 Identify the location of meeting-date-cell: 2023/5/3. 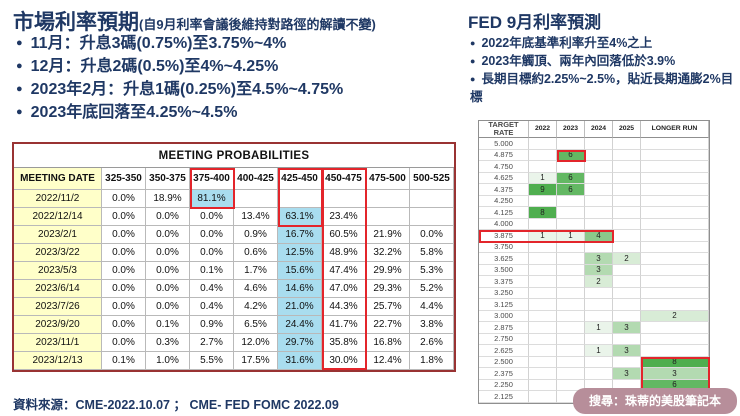
(58, 271).